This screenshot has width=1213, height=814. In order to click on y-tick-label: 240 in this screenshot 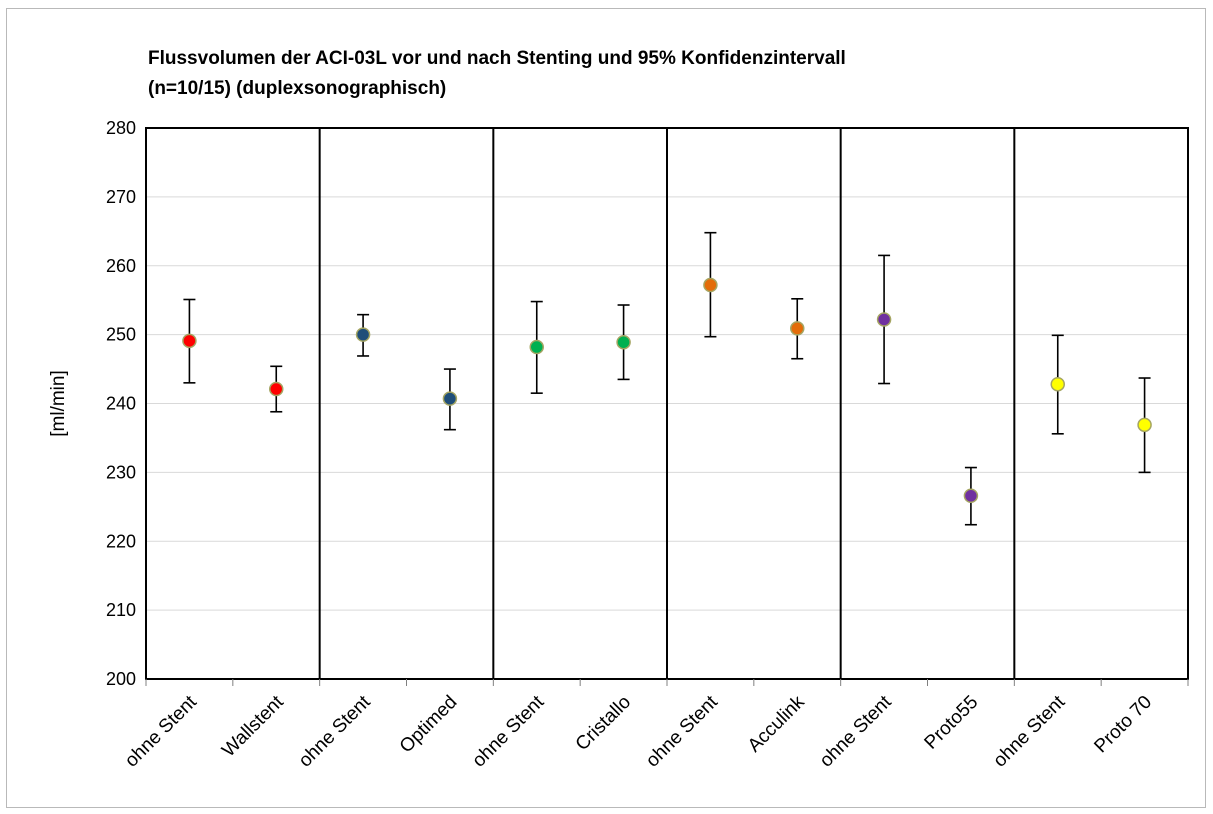, I will do `click(121, 404)`.